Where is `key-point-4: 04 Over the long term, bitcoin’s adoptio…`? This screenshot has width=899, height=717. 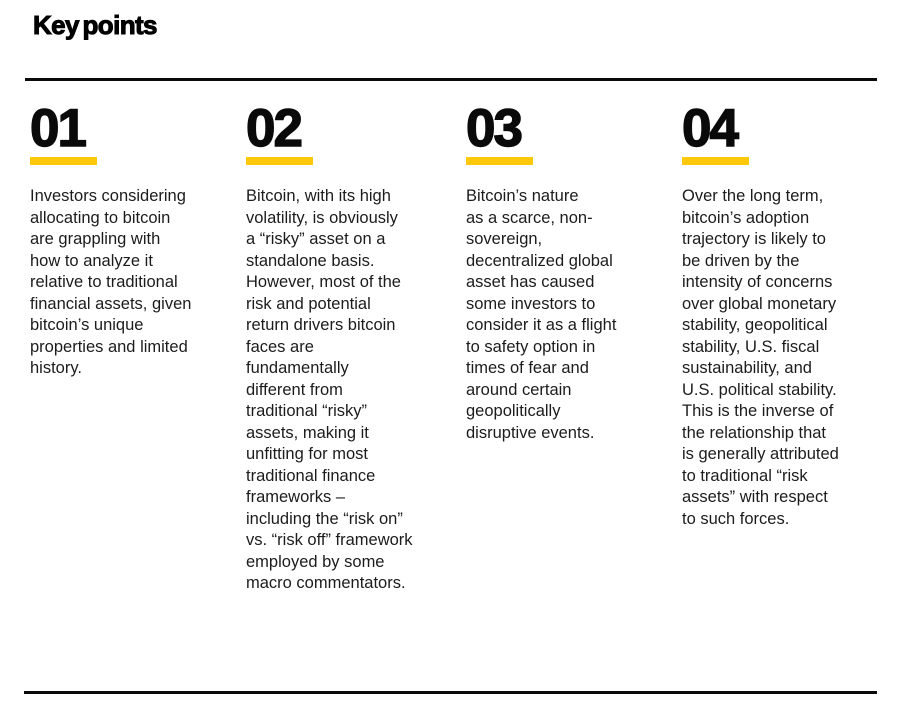
key-point-4: 04 Over the long term, bitcoin’s adoptio… is located at coordinates (778, 347).